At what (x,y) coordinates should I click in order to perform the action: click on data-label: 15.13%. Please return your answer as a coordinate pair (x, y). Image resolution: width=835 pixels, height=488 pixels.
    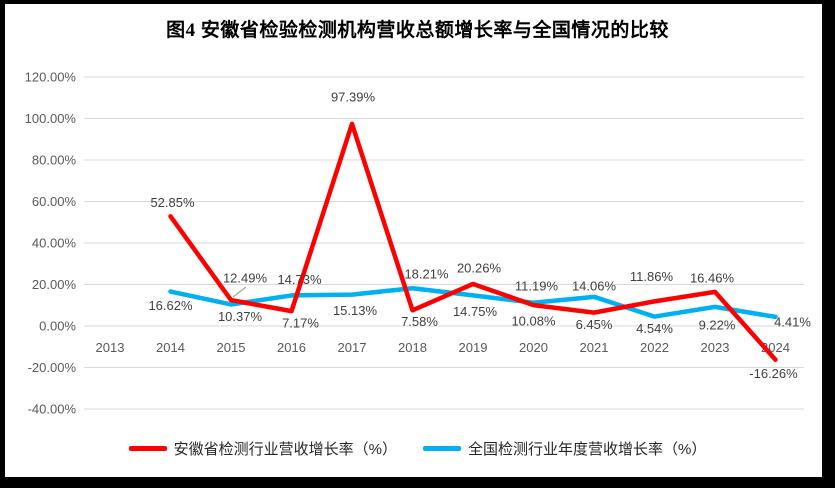
    Looking at the image, I should click on (355, 310).